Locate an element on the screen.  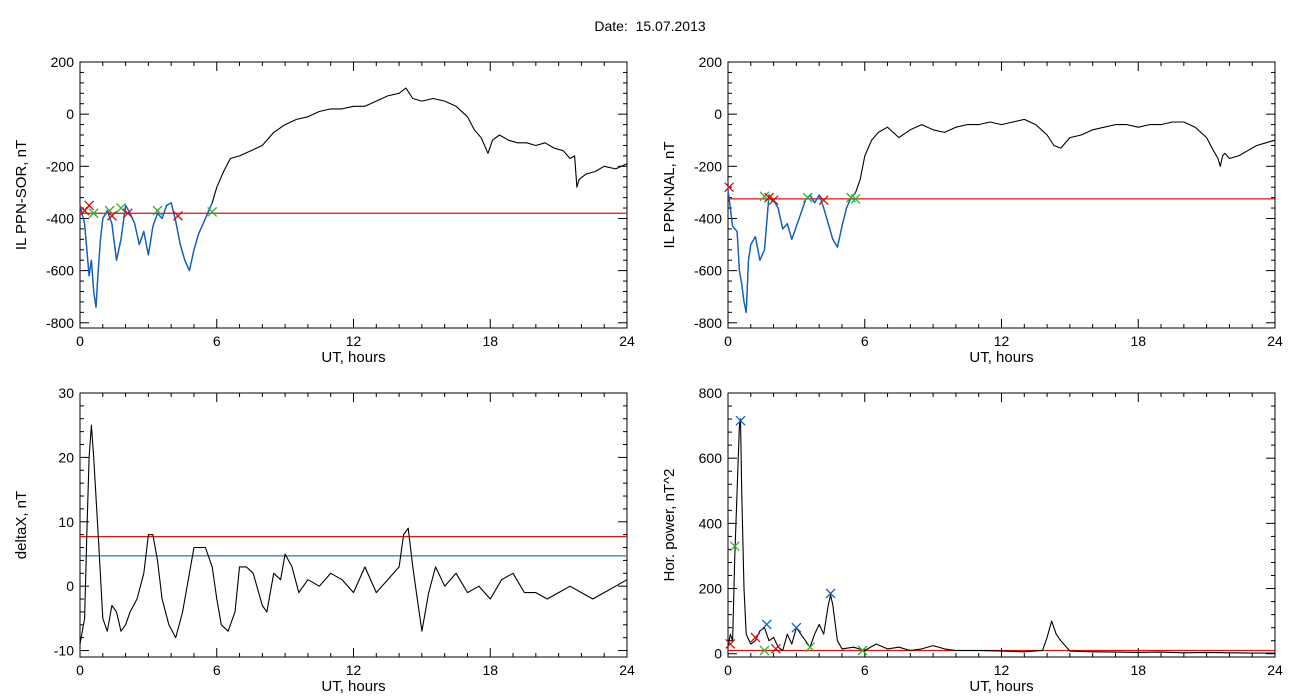
data-series-line is located at coordinates (1001, 536).